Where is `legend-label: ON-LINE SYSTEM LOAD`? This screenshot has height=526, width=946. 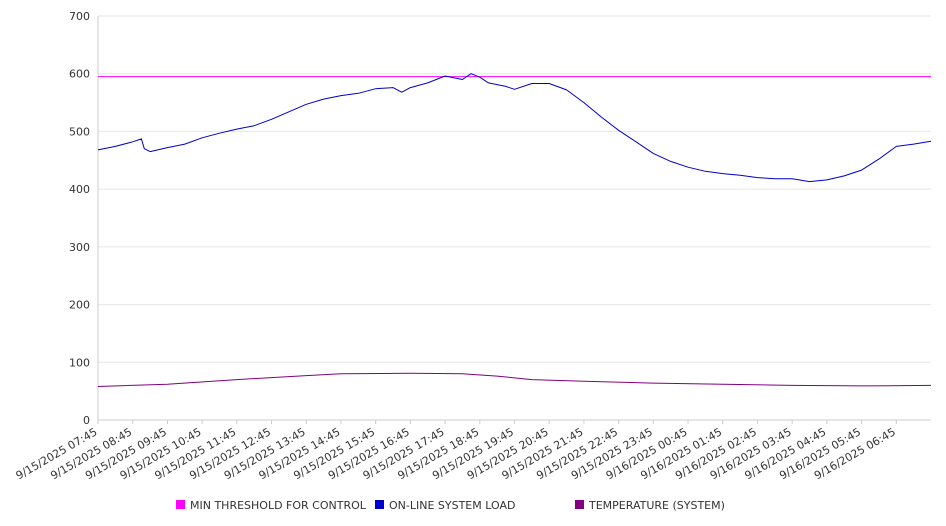 legend-label: ON-LINE SYSTEM LOAD is located at coordinates (452, 505).